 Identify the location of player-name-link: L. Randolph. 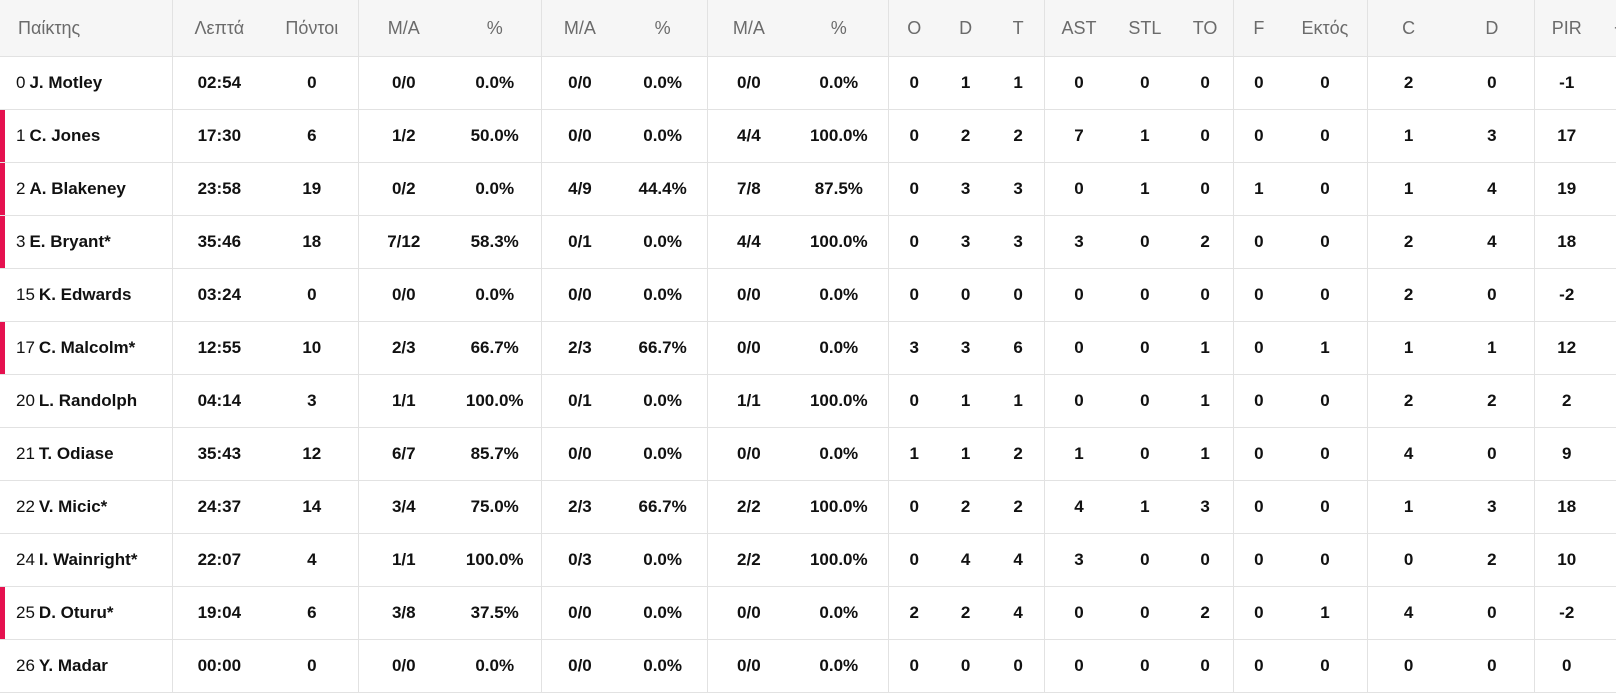
(88, 400).